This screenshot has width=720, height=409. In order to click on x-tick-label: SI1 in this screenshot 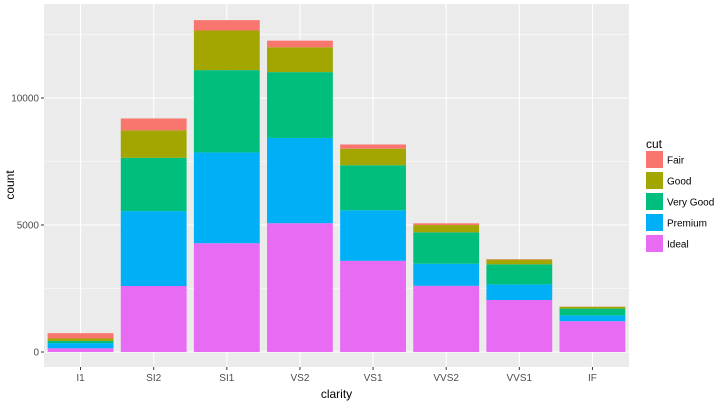, I will do `click(226, 378)`.